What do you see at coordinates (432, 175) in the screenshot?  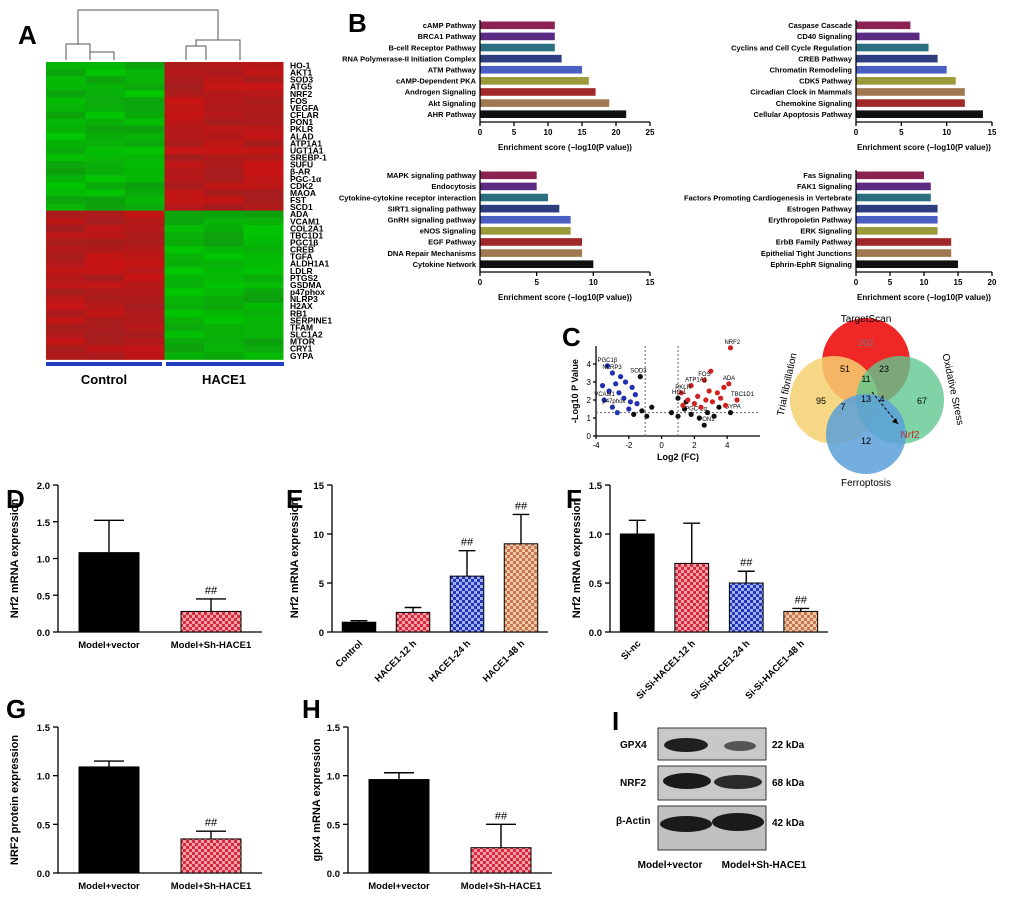 I see `pathway-label-mapk-signaling-pathway: MAPK signaling pathway` at bounding box center [432, 175].